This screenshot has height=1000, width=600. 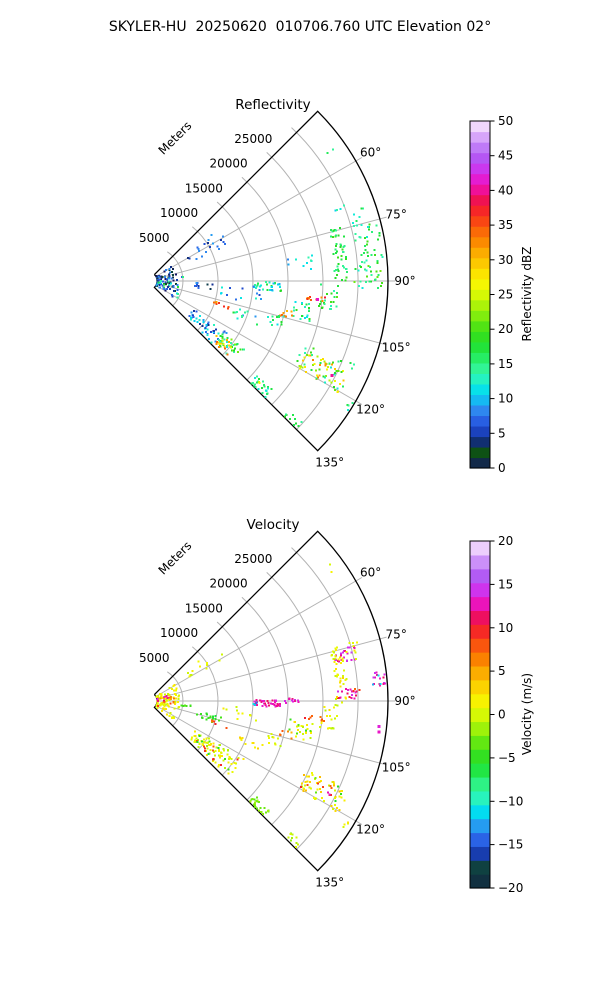 I want to click on reflectivity-range-tick-labels: 5000 10000 15000 20000 25000, so click(x=205, y=188).